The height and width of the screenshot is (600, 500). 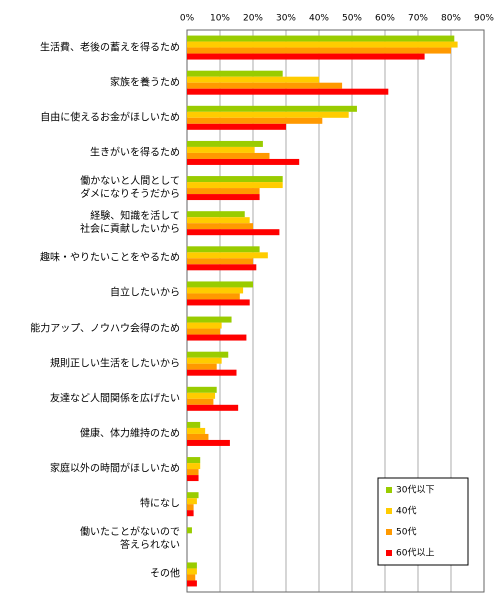 What do you see at coordinates (135, 153) in the screenshot?
I see `y-tick-label: 生きがいを得るため` at bounding box center [135, 153].